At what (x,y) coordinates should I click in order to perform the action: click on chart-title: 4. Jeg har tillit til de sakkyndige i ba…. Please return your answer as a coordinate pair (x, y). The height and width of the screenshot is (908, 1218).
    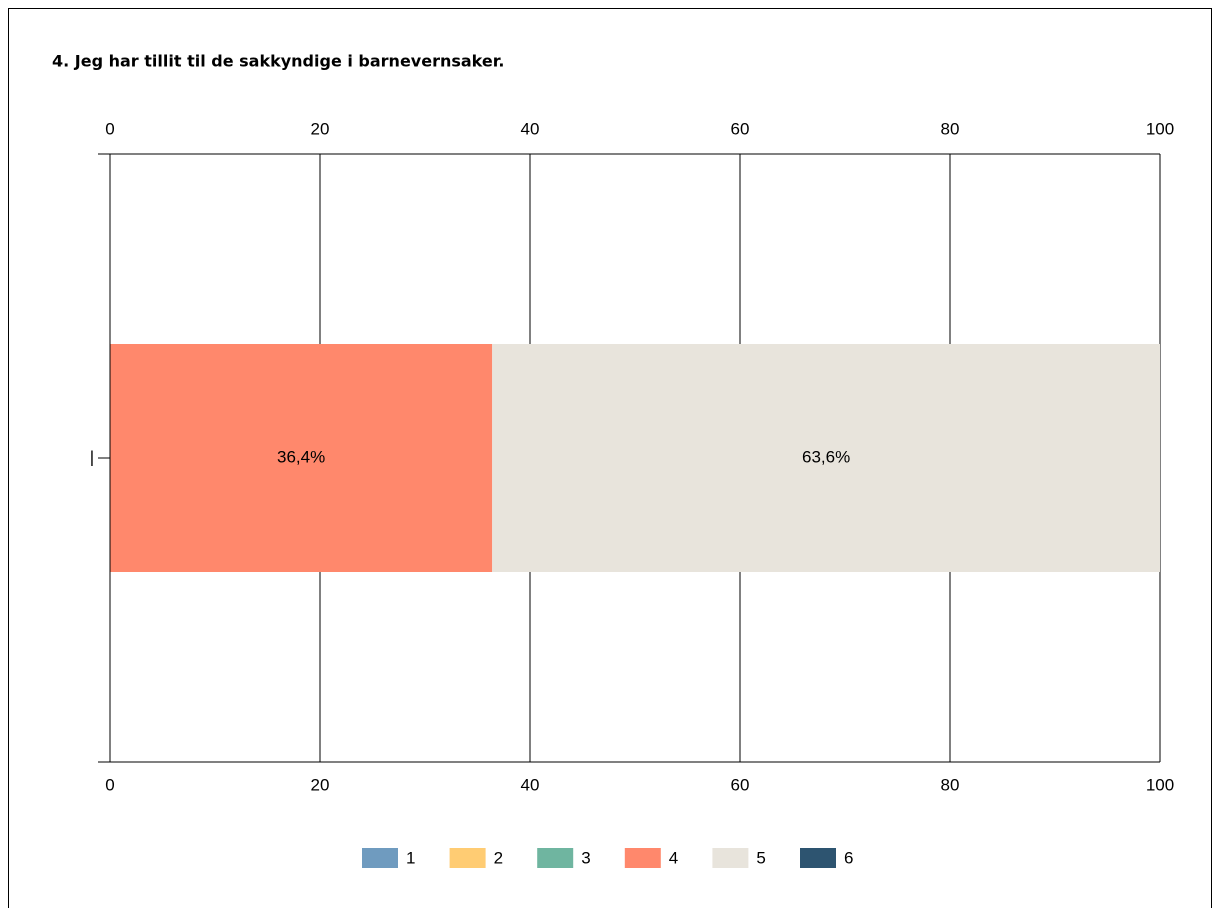
    Looking at the image, I should click on (278, 61).